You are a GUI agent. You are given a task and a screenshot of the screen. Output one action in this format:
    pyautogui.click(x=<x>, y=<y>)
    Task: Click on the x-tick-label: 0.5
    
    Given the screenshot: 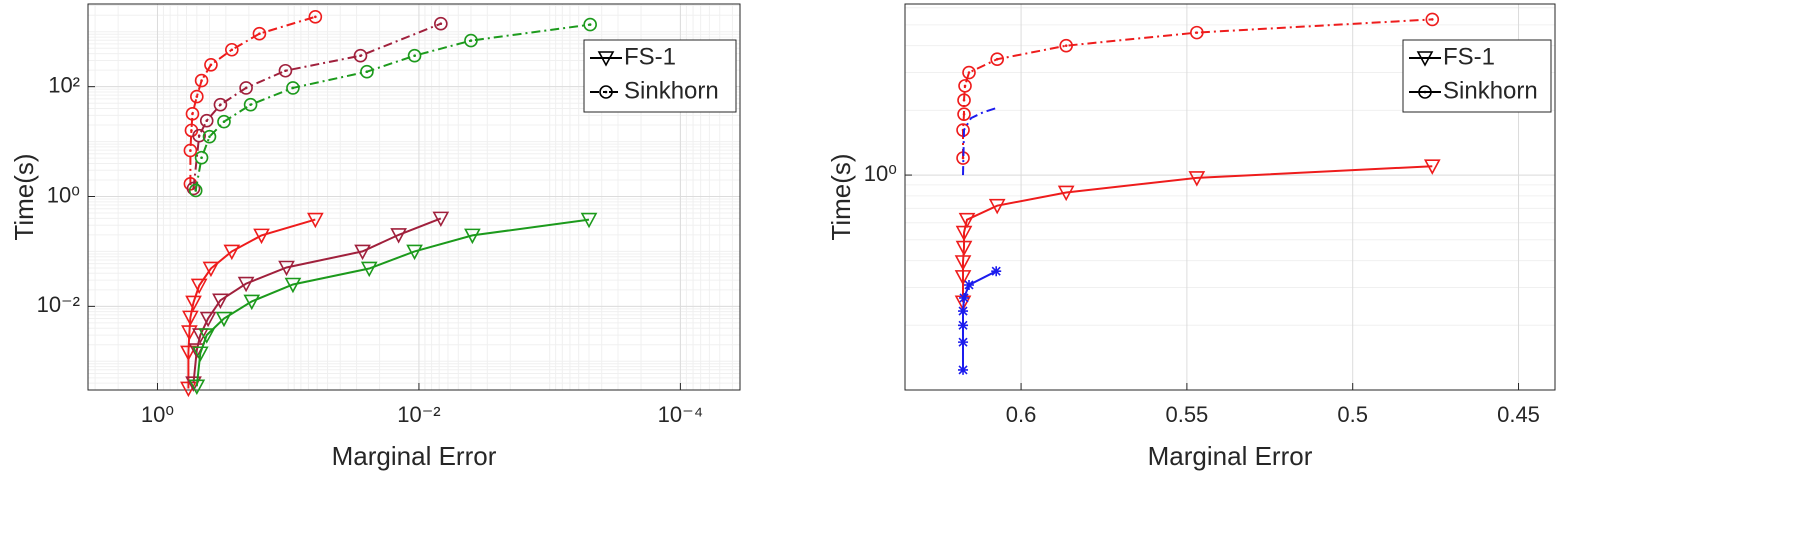 What is the action you would take?
    pyautogui.click(x=1352, y=414)
    